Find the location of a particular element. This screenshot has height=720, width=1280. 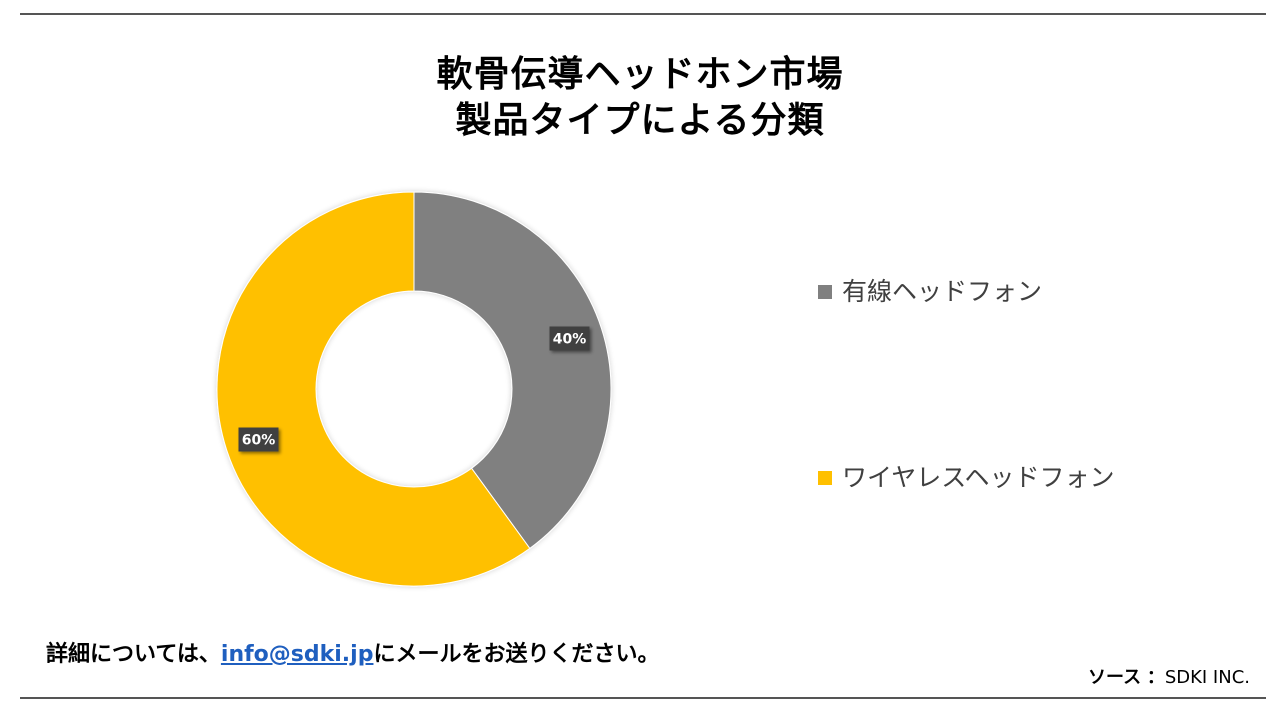

legend-swatch-wired is located at coordinates (825, 292).